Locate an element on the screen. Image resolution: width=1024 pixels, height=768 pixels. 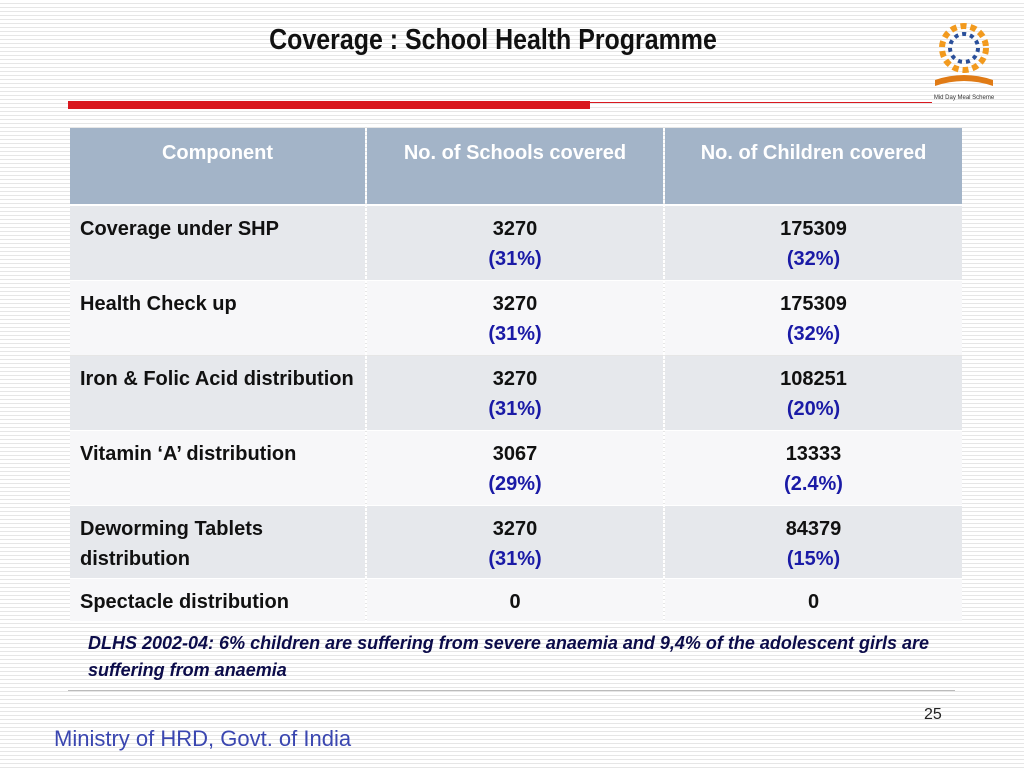
children-cell: 84379 (15%) is located at coordinates (813, 542).